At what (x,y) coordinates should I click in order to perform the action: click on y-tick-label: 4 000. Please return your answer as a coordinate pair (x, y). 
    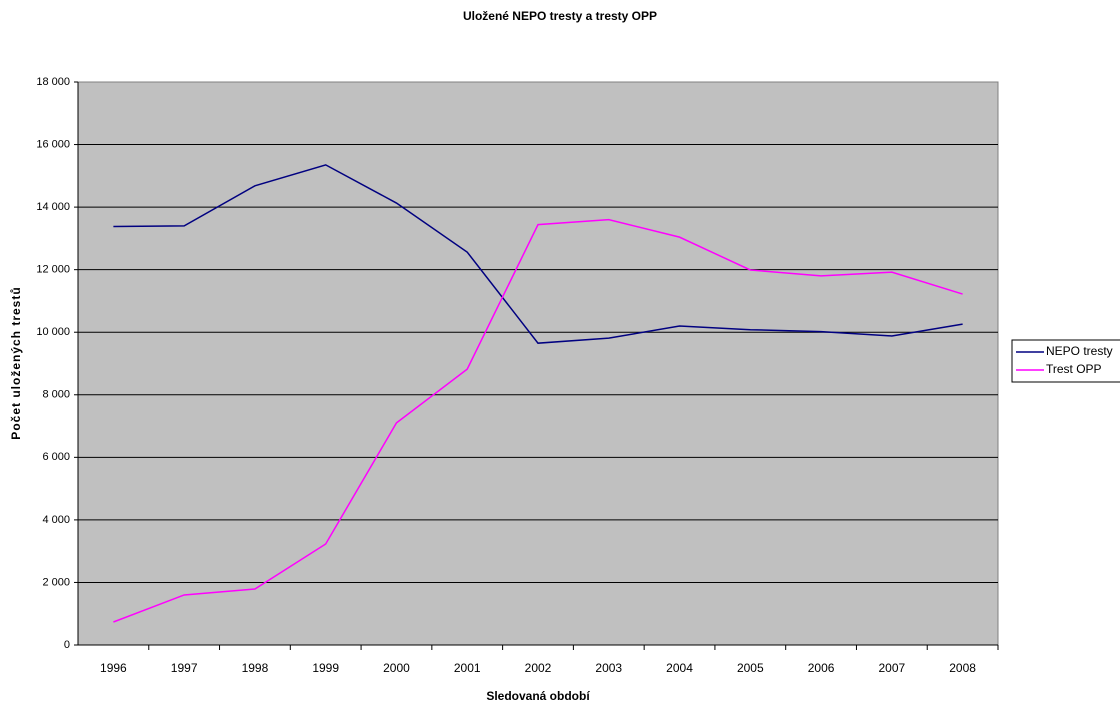
    Looking at the image, I should click on (56, 520).